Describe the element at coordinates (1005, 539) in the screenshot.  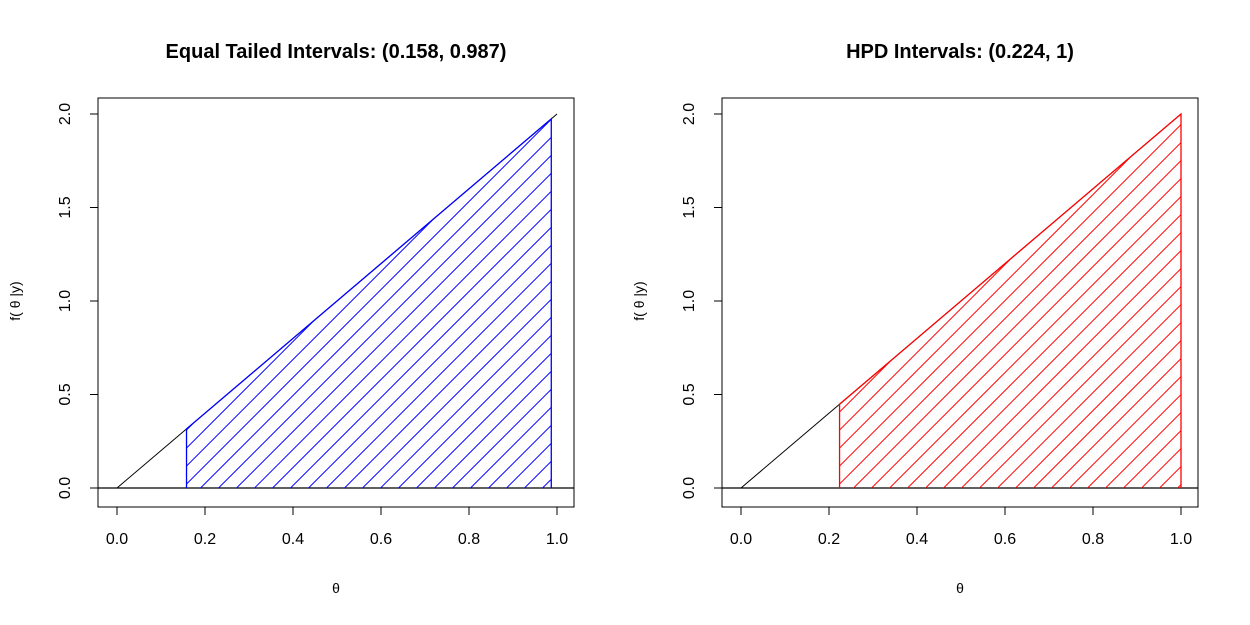
I see `x-tick-label: 0.6` at that location.